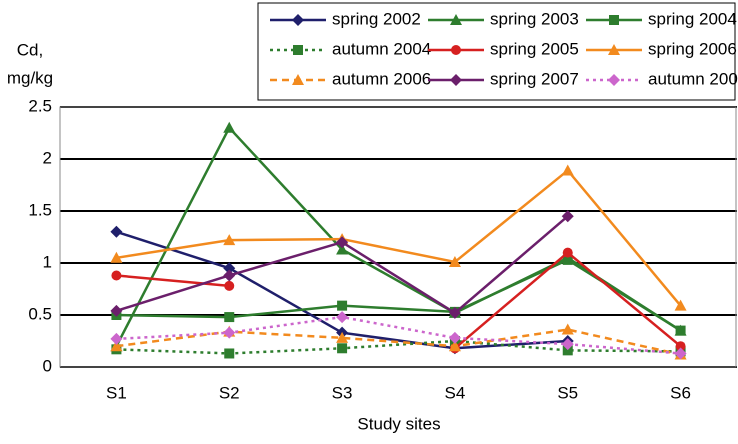 The width and height of the screenshot is (738, 444). Describe the element at coordinates (30, 77) in the screenshot. I see `y-axis-label: mg/kg` at that location.